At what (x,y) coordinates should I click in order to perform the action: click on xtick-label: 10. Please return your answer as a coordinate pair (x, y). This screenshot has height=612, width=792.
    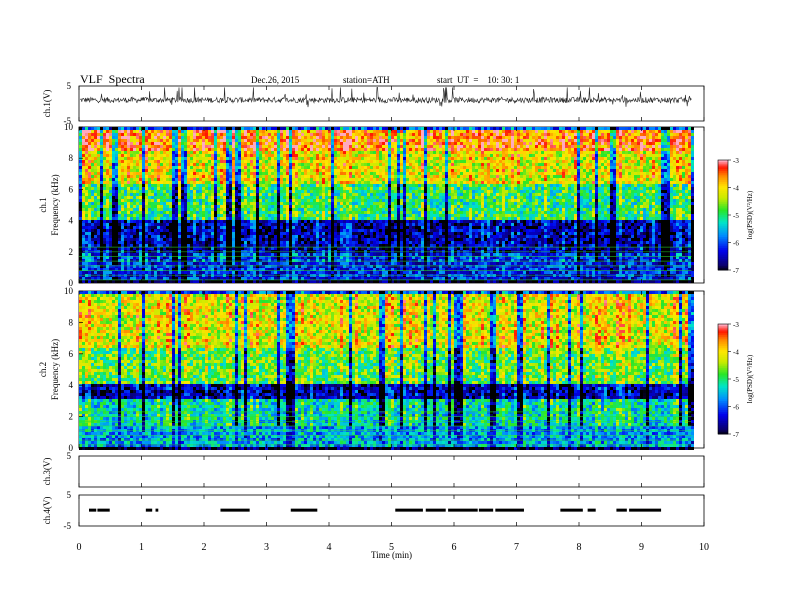
    Looking at the image, I should click on (704, 547).